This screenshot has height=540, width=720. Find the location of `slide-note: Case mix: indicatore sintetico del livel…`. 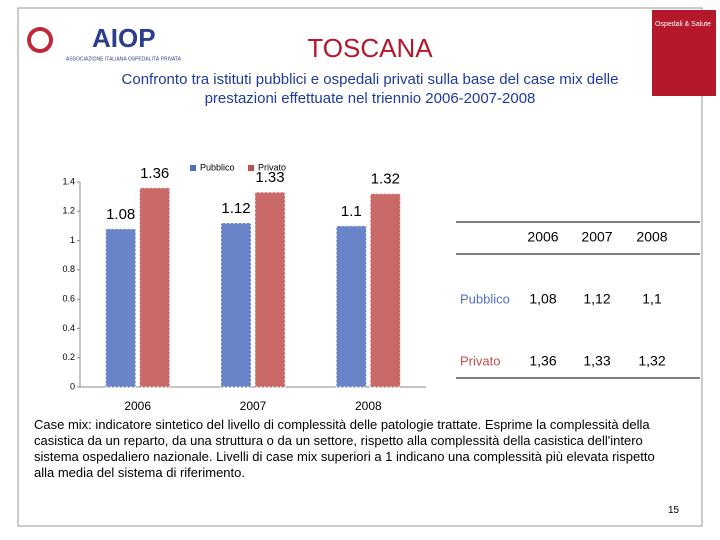

slide-note: Case mix: indicatore sintetico del livel… is located at coordinates (344, 448).